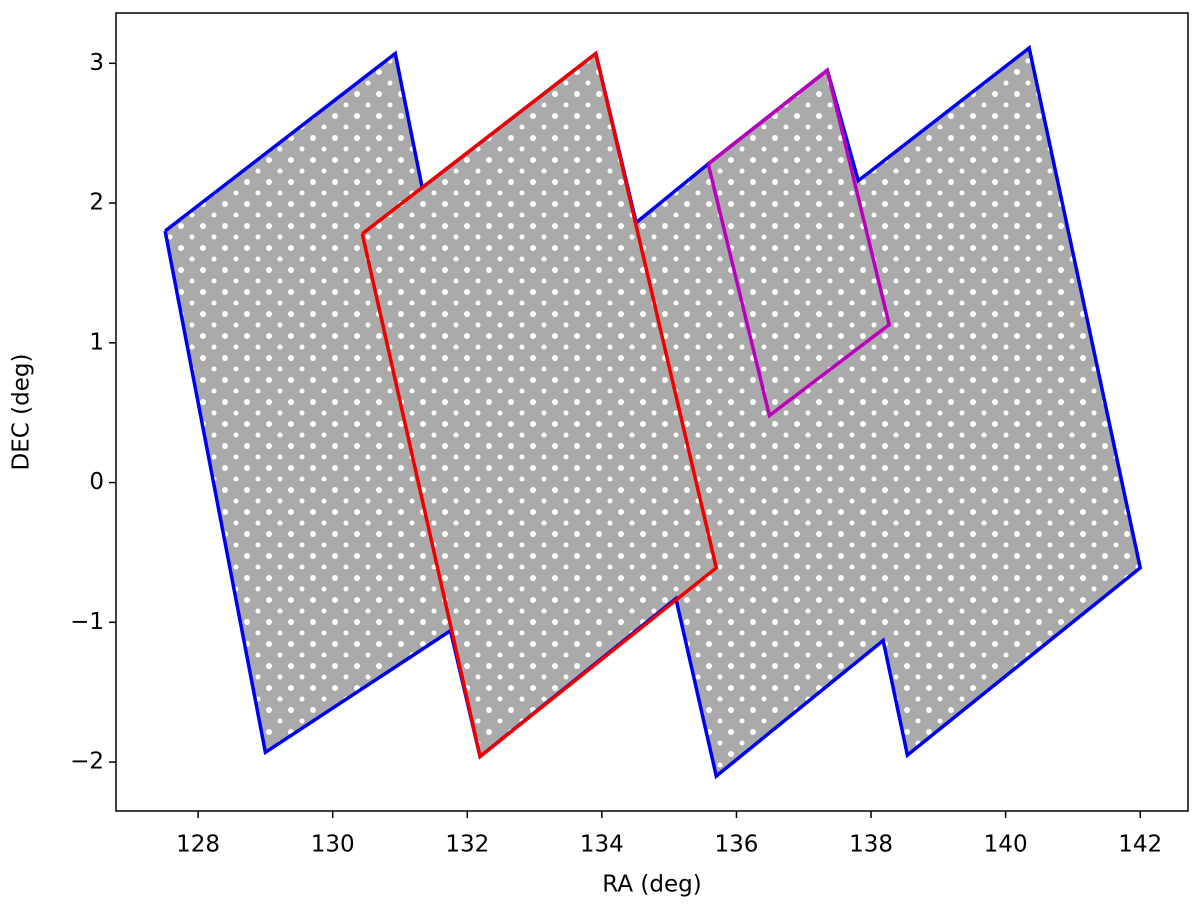 The width and height of the screenshot is (1200, 915). I want to click on x-axis-label: RA (deg), so click(651, 885).